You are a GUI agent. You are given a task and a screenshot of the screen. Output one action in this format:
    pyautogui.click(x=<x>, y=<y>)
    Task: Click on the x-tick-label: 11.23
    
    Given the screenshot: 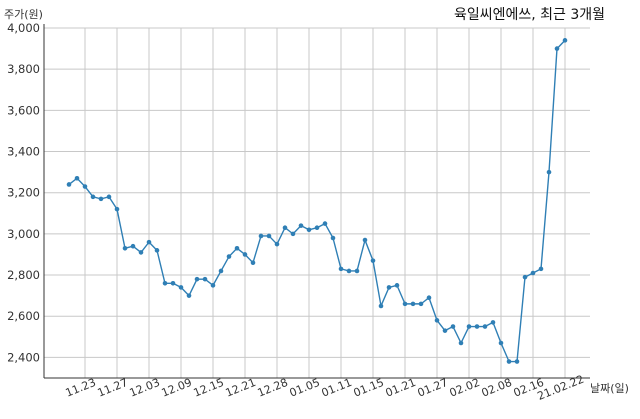 What is the action you would take?
    pyautogui.click(x=81, y=388)
    